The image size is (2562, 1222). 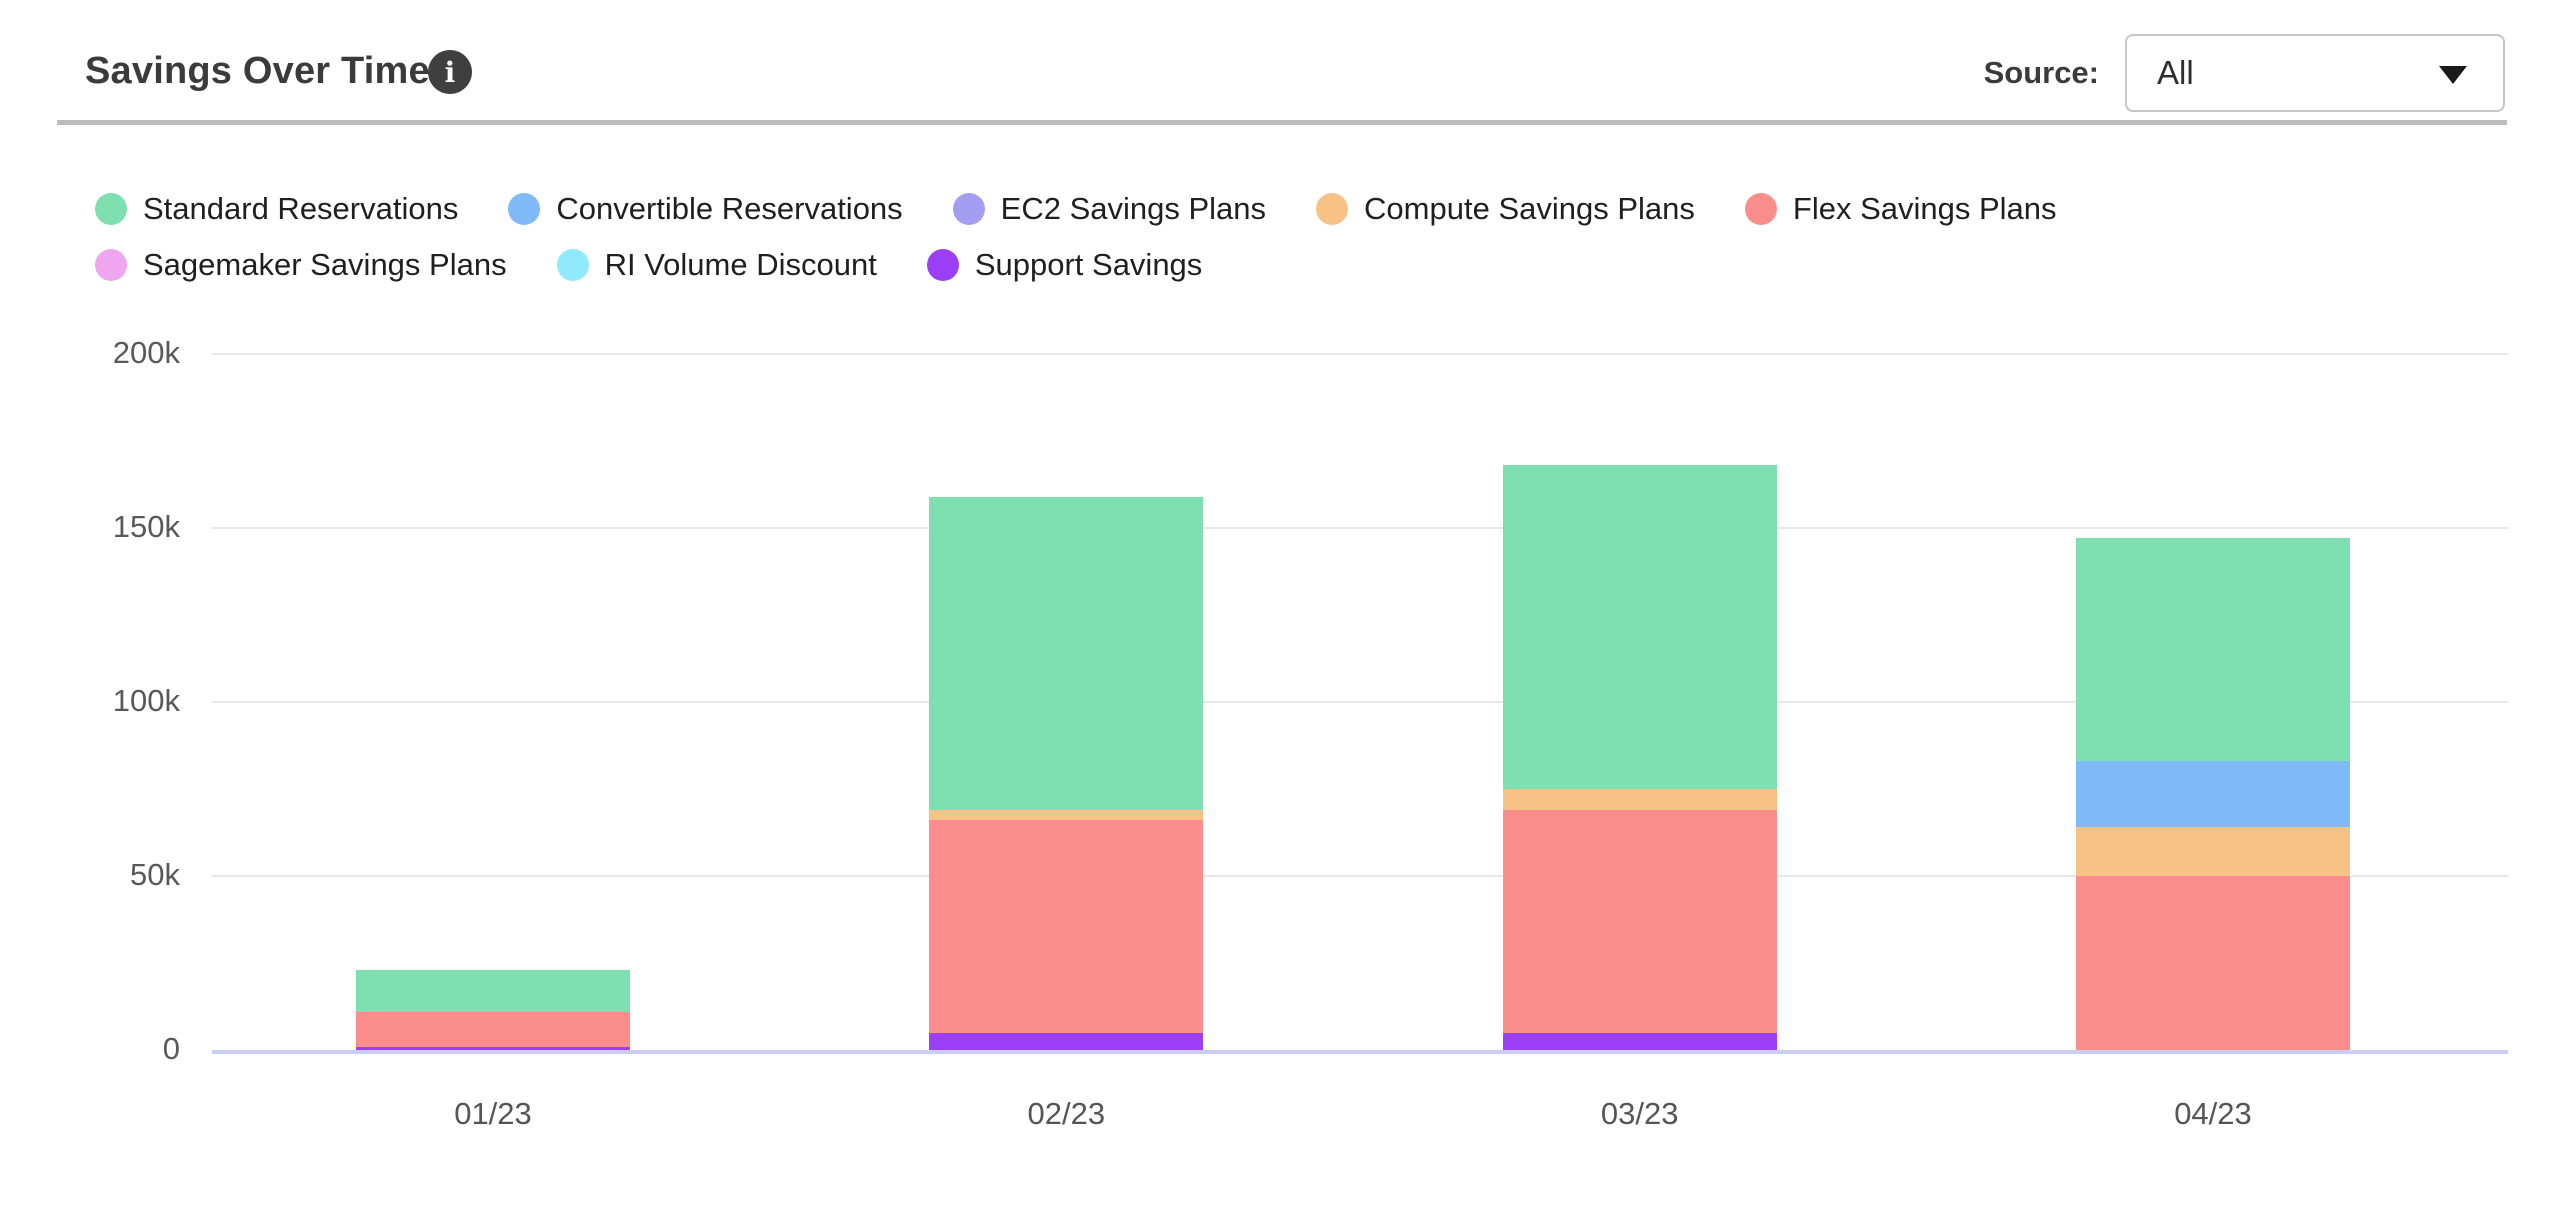 What do you see at coordinates (146, 526) in the screenshot?
I see `y-axis-tick-150k: 150k` at bounding box center [146, 526].